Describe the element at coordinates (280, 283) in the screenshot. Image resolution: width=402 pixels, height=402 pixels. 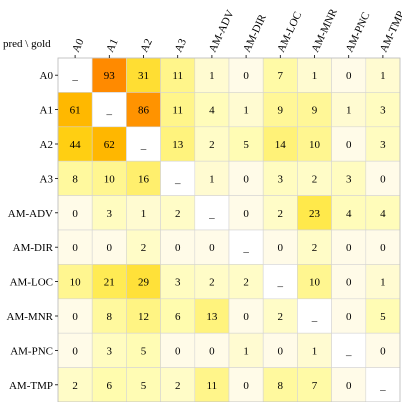
I see `cell-value-am-loc-am-loc: _` at that location.